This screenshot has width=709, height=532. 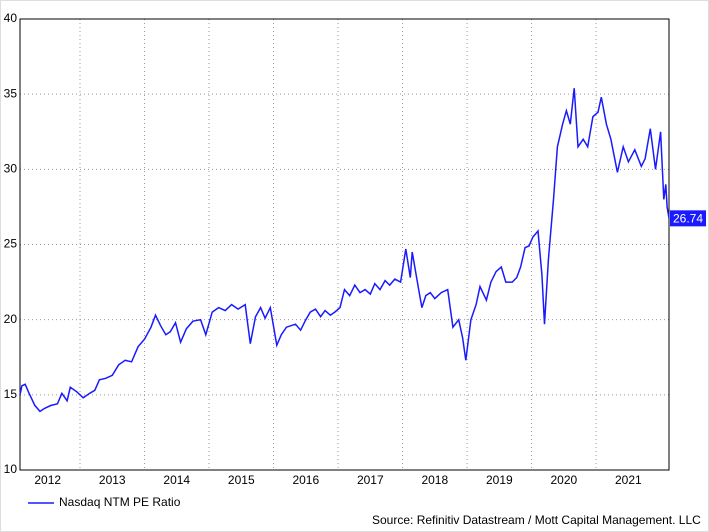 What do you see at coordinates (11, 469) in the screenshot?
I see `y-tick-label: 10` at bounding box center [11, 469].